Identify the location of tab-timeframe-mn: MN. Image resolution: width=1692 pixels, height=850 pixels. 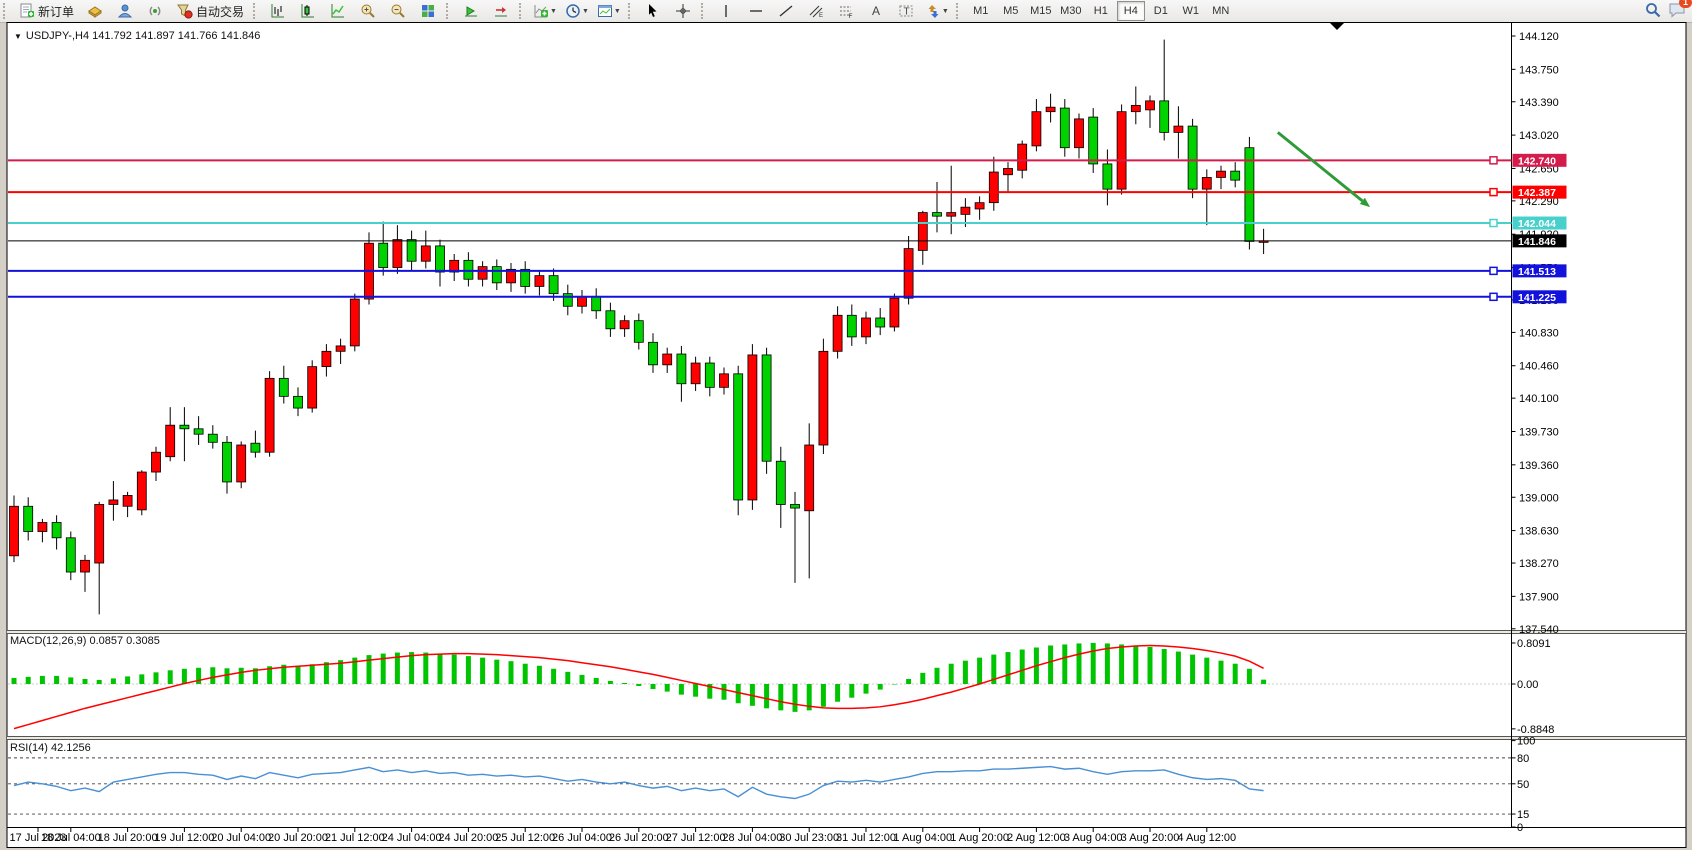
(1221, 11).